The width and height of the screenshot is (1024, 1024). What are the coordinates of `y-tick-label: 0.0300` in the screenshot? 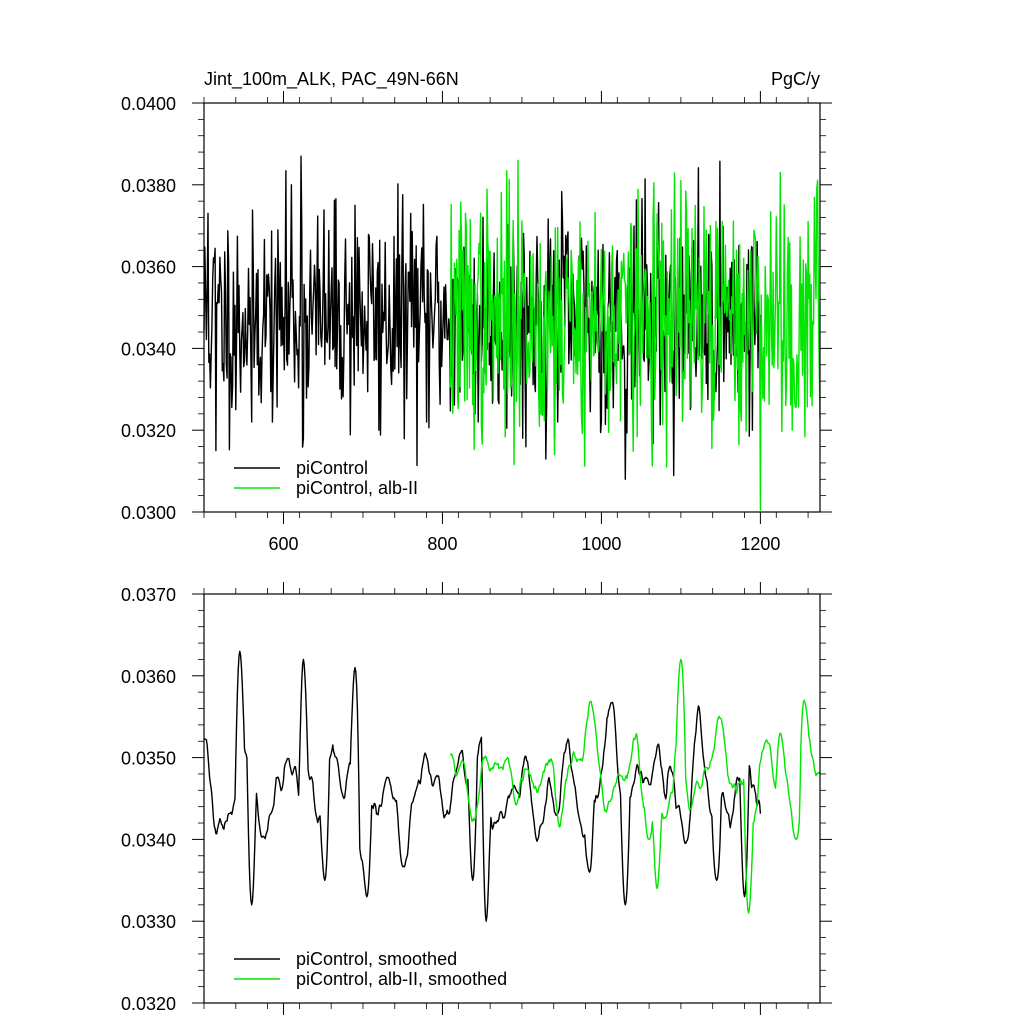 It's located at (148, 513).